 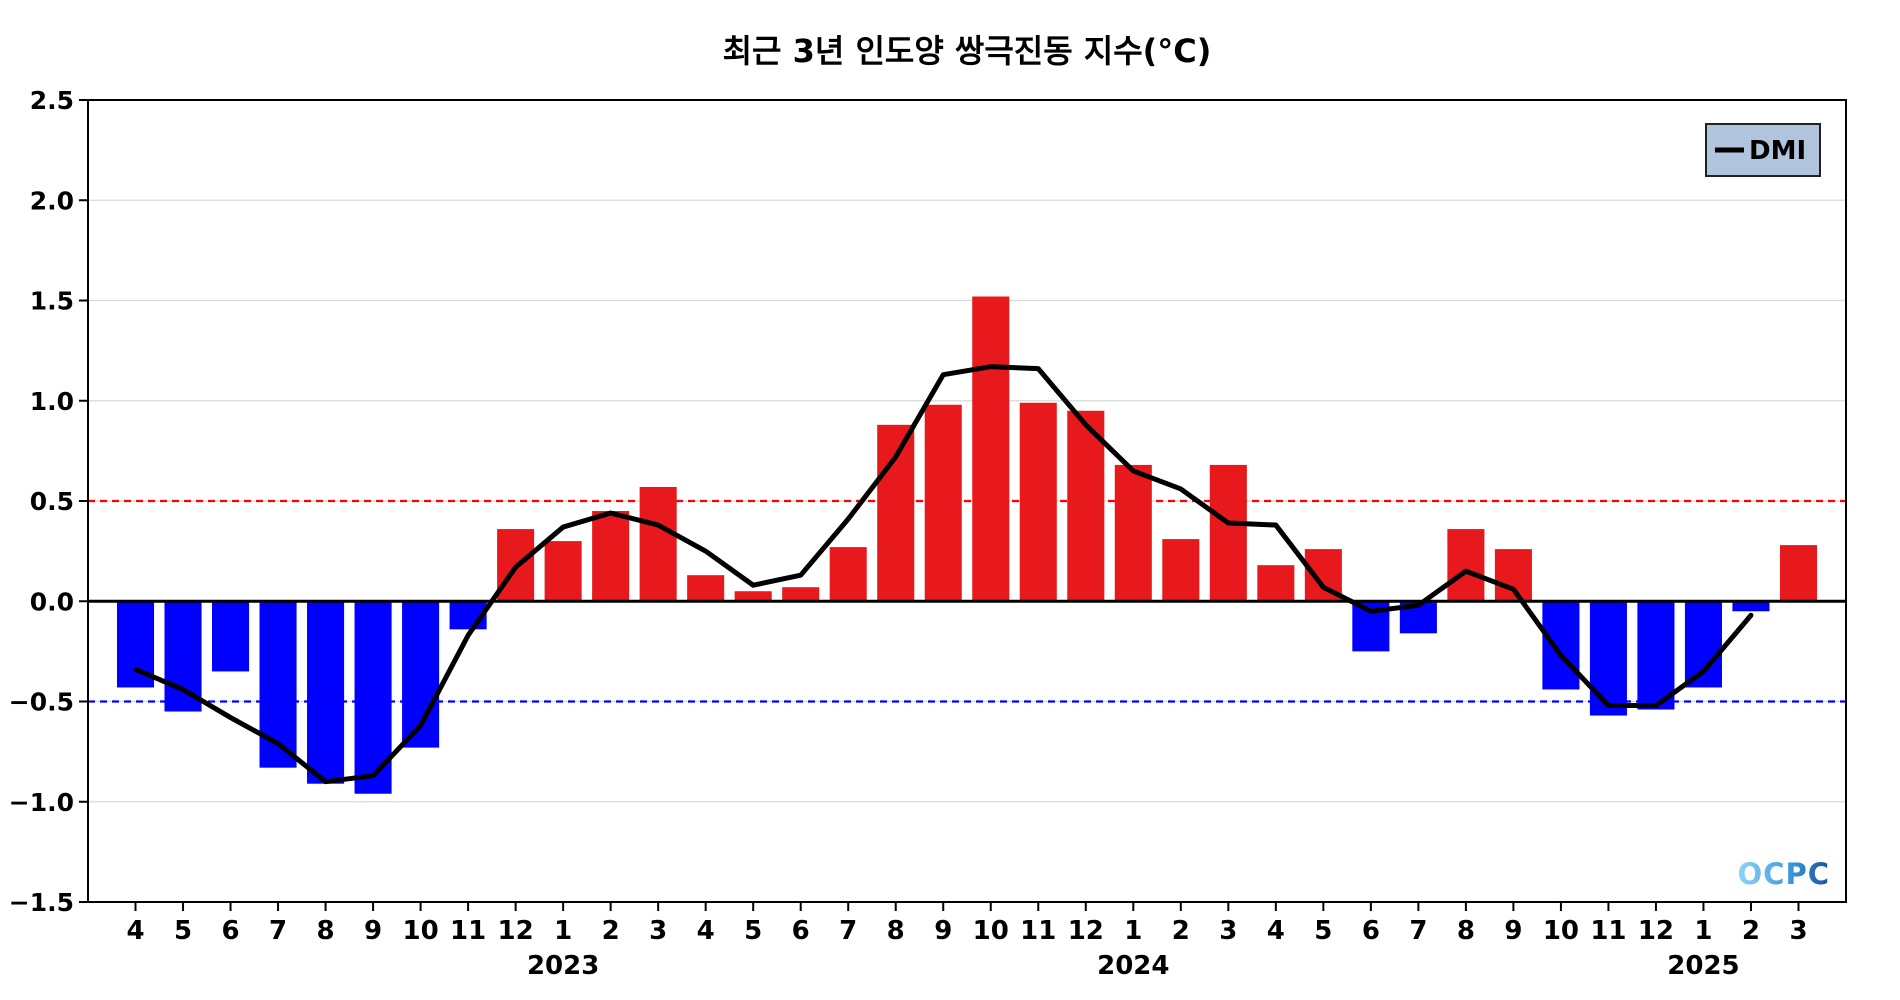 I want to click on y-tick-label: 2.0, so click(x=52, y=200).